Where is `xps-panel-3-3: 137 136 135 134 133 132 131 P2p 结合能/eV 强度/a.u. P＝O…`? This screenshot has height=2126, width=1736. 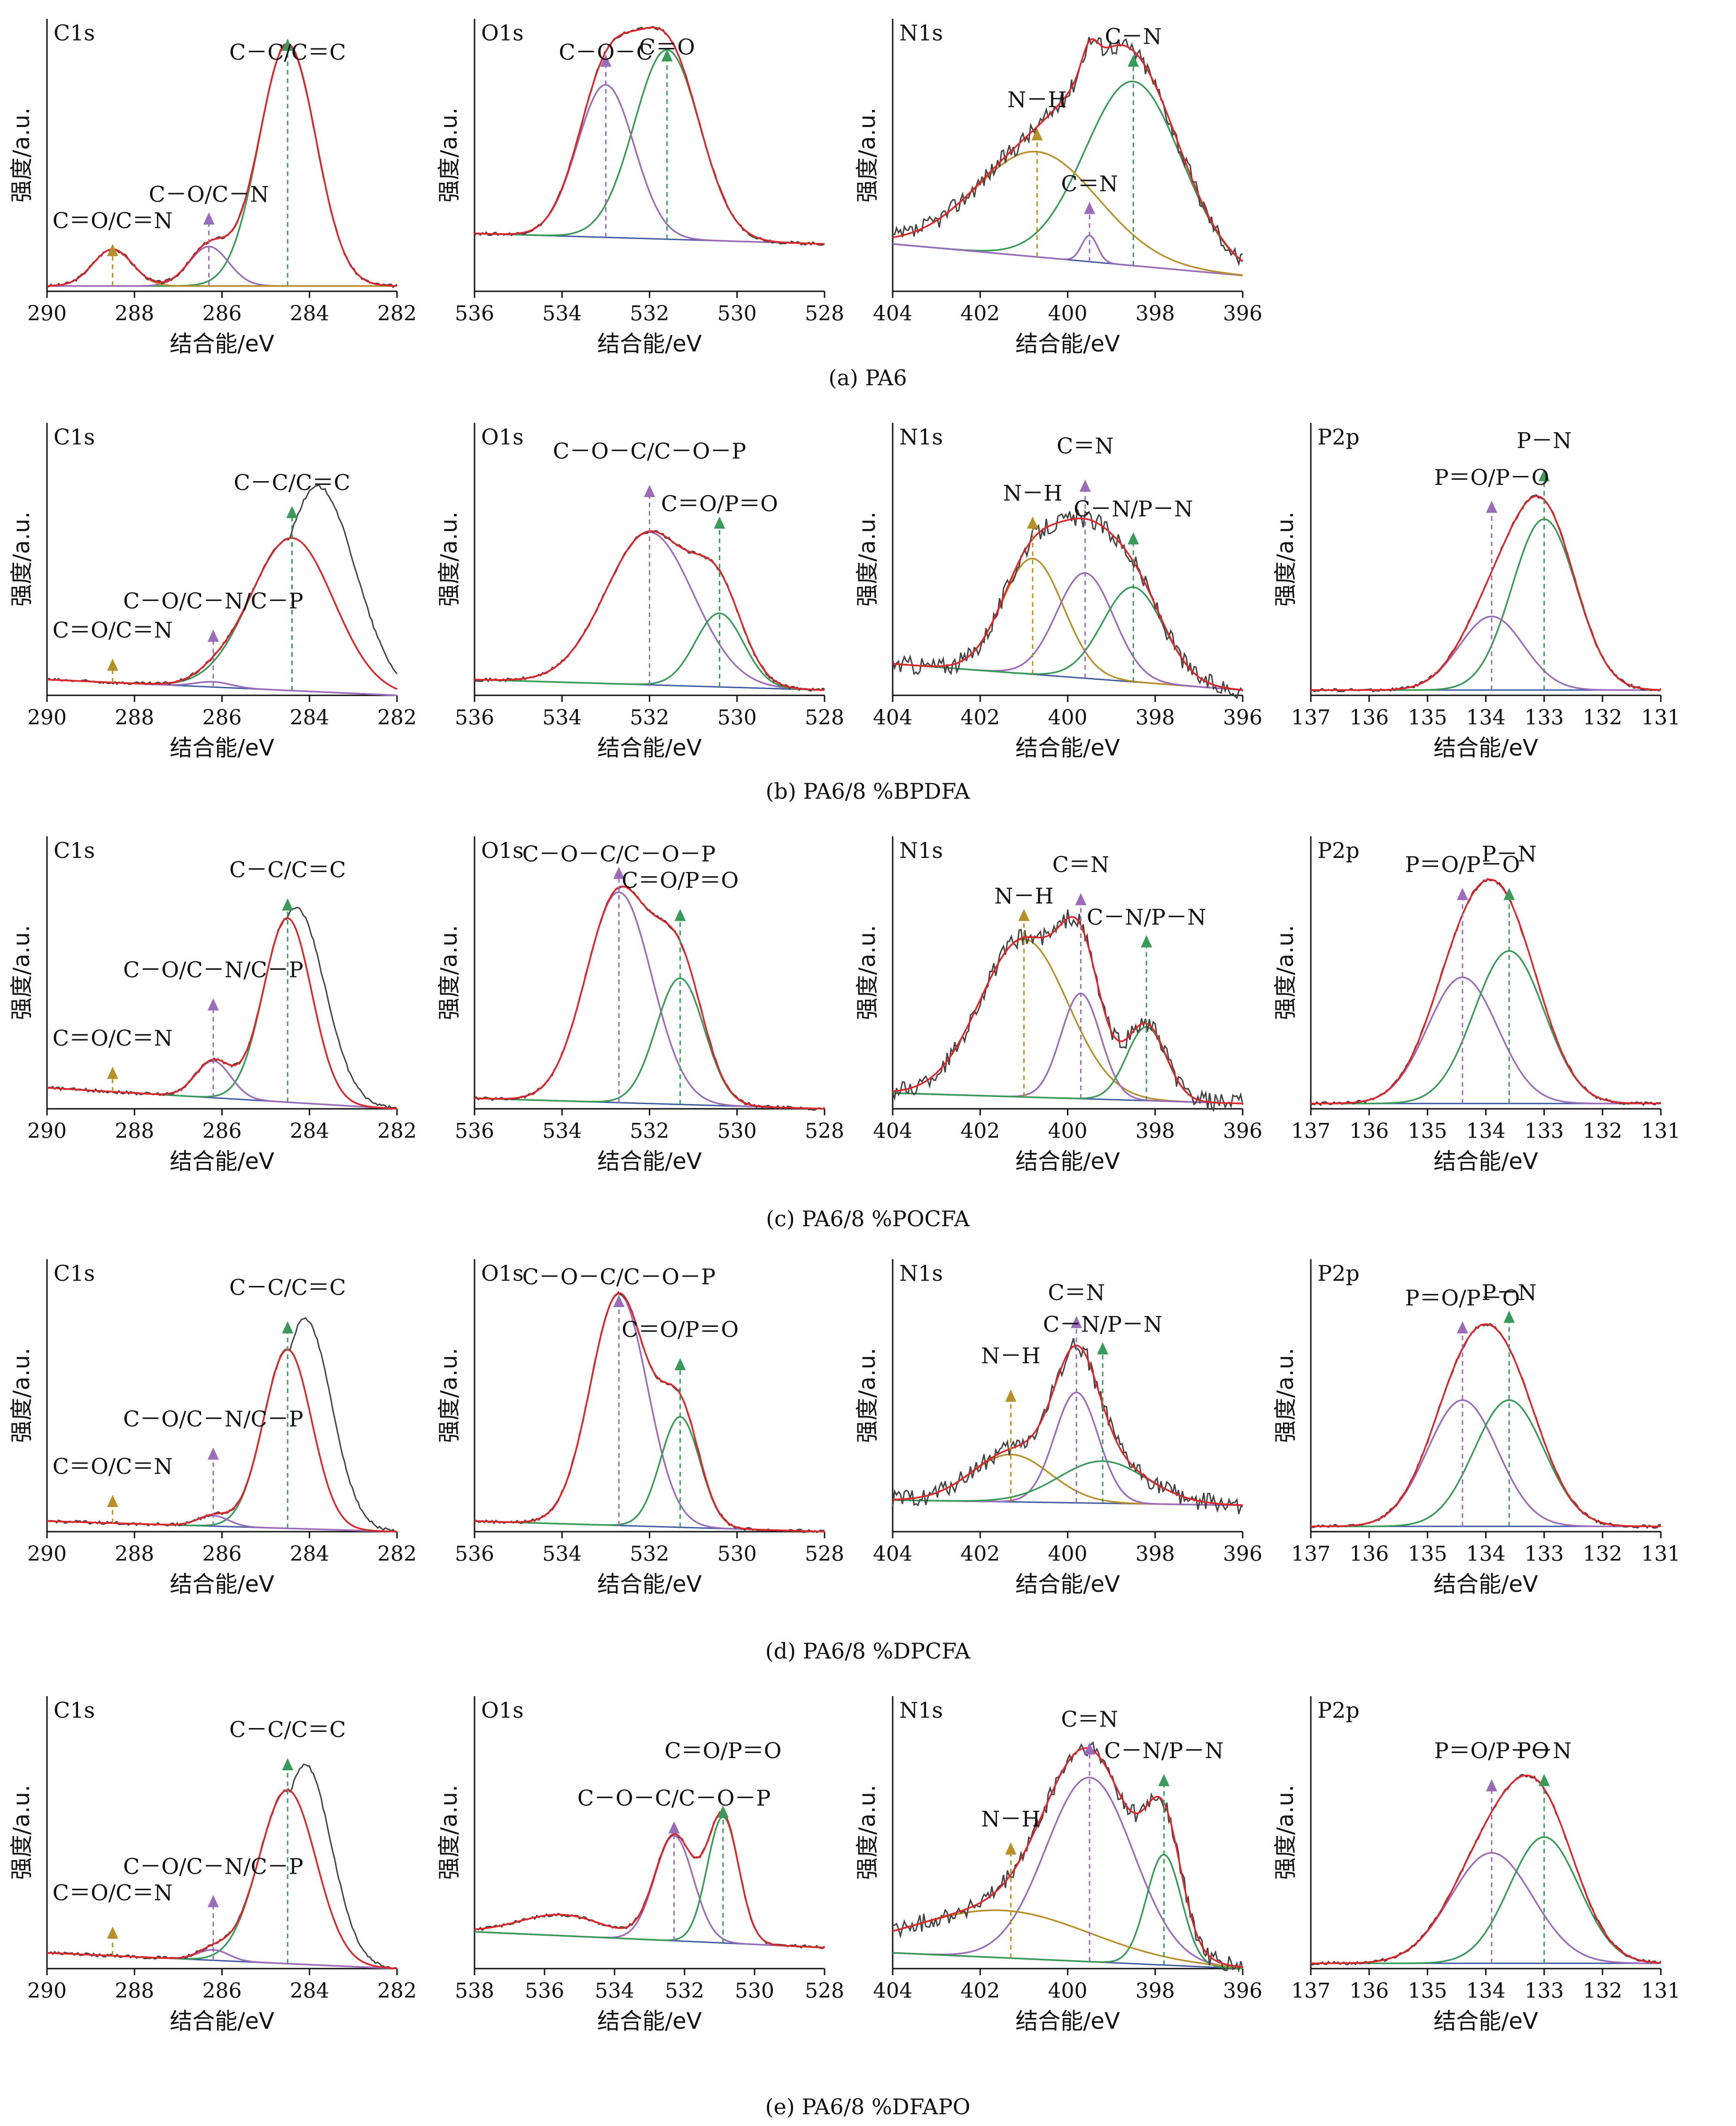 xps-panel-3-3: 137 136 135 134 133 132 131 P2p 结合能/eV 强度/a.u. P＝O… is located at coordinates (1476, 1428).